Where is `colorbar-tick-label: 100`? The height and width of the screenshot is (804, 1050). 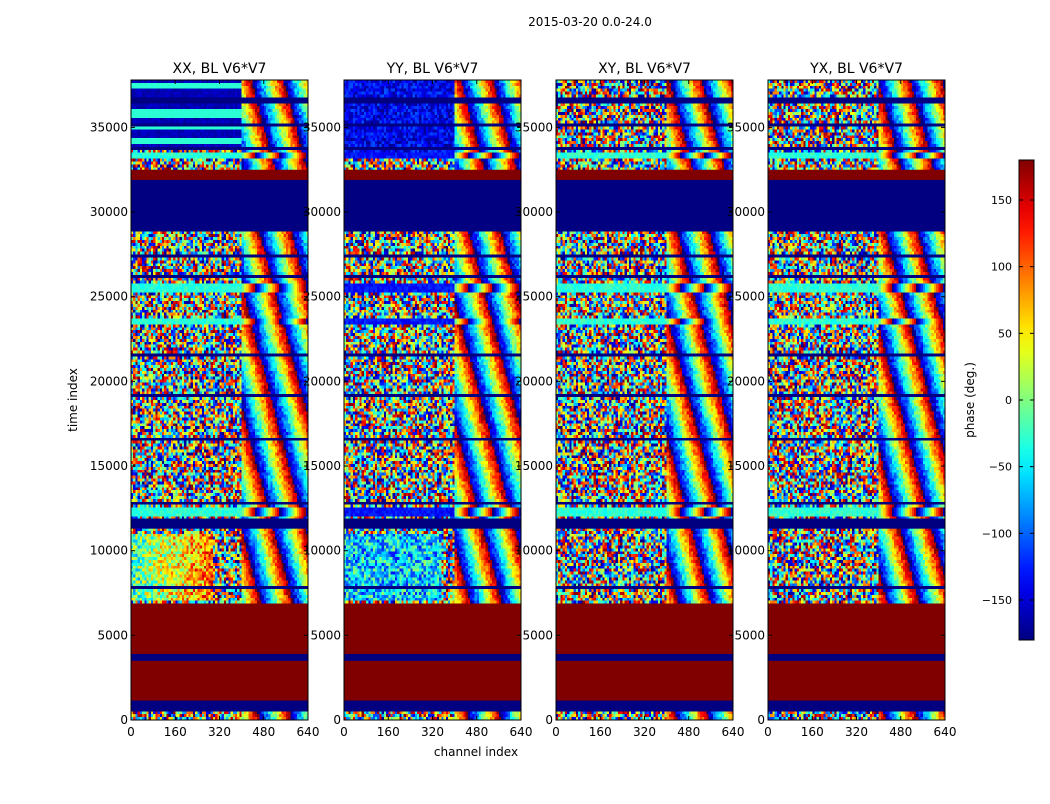
colorbar-tick-label: 100 is located at coordinates (1001, 267).